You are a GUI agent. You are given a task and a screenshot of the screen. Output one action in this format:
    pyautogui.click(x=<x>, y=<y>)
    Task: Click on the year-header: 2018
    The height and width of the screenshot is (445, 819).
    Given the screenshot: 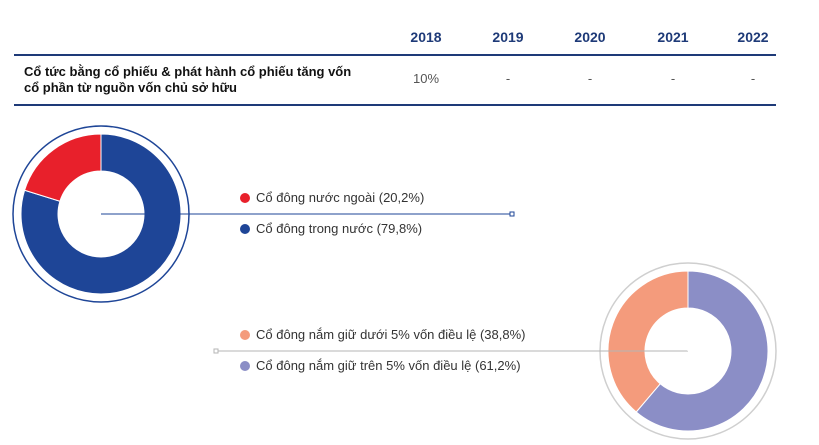 What is the action you would take?
    pyautogui.click(x=426, y=37)
    